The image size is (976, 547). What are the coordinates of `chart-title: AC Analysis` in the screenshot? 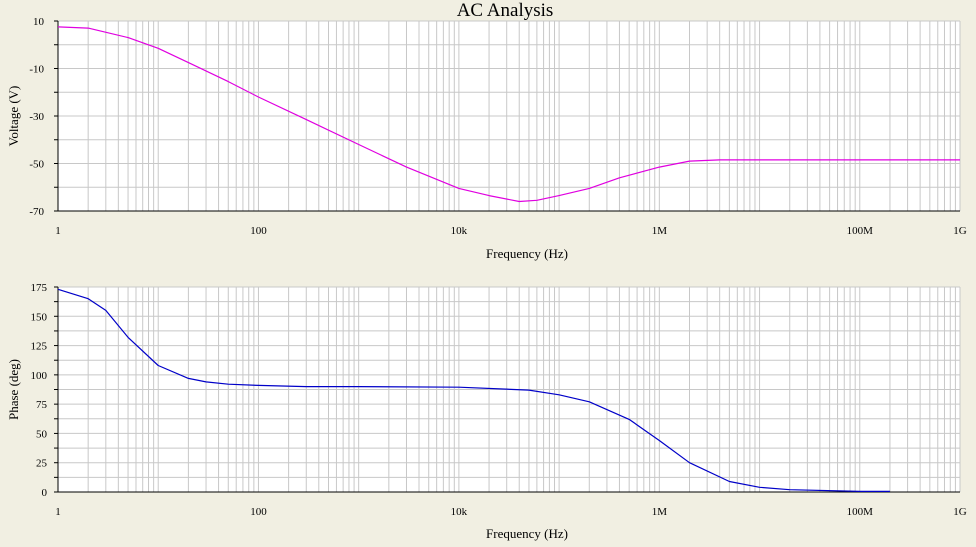 It's located at (505, 10).